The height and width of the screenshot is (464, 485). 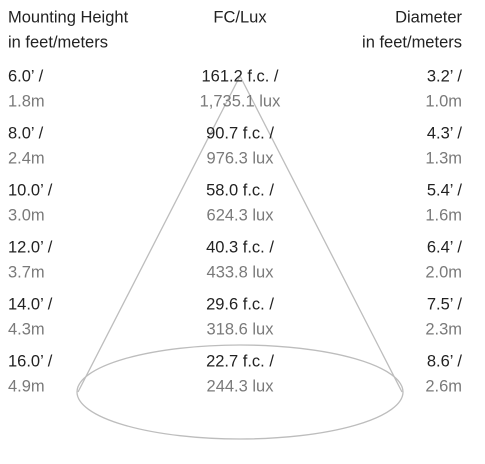 What do you see at coordinates (30, 361) in the screenshot?
I see `height-cell: 16.0’ /` at bounding box center [30, 361].